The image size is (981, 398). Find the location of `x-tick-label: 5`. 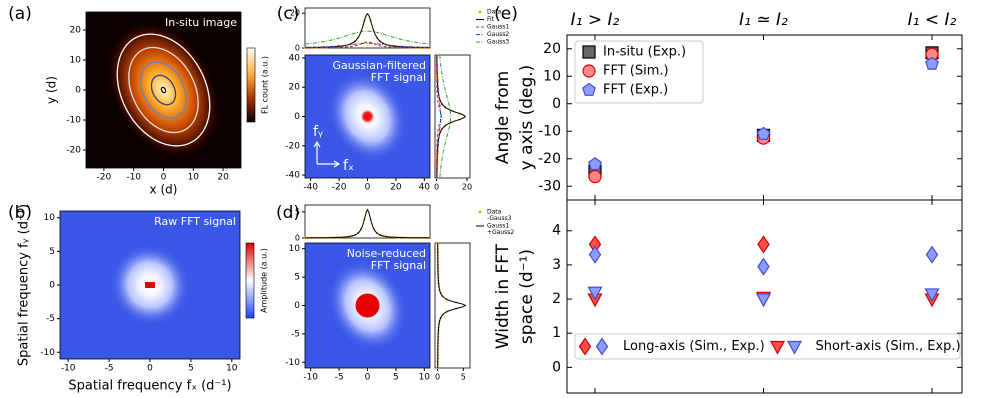

x-tick-label: 5 is located at coordinates (396, 378).